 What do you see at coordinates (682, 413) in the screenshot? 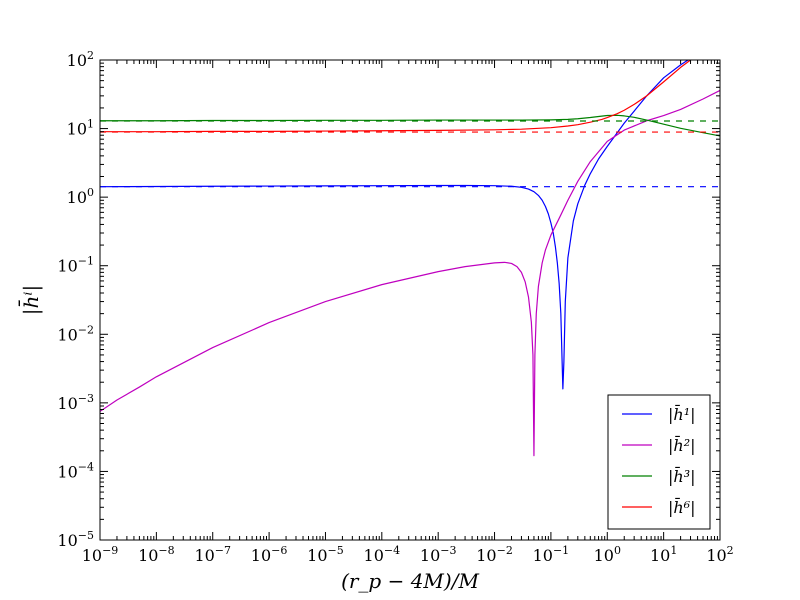
I see `legend-label: |h̄¹|` at bounding box center [682, 413].